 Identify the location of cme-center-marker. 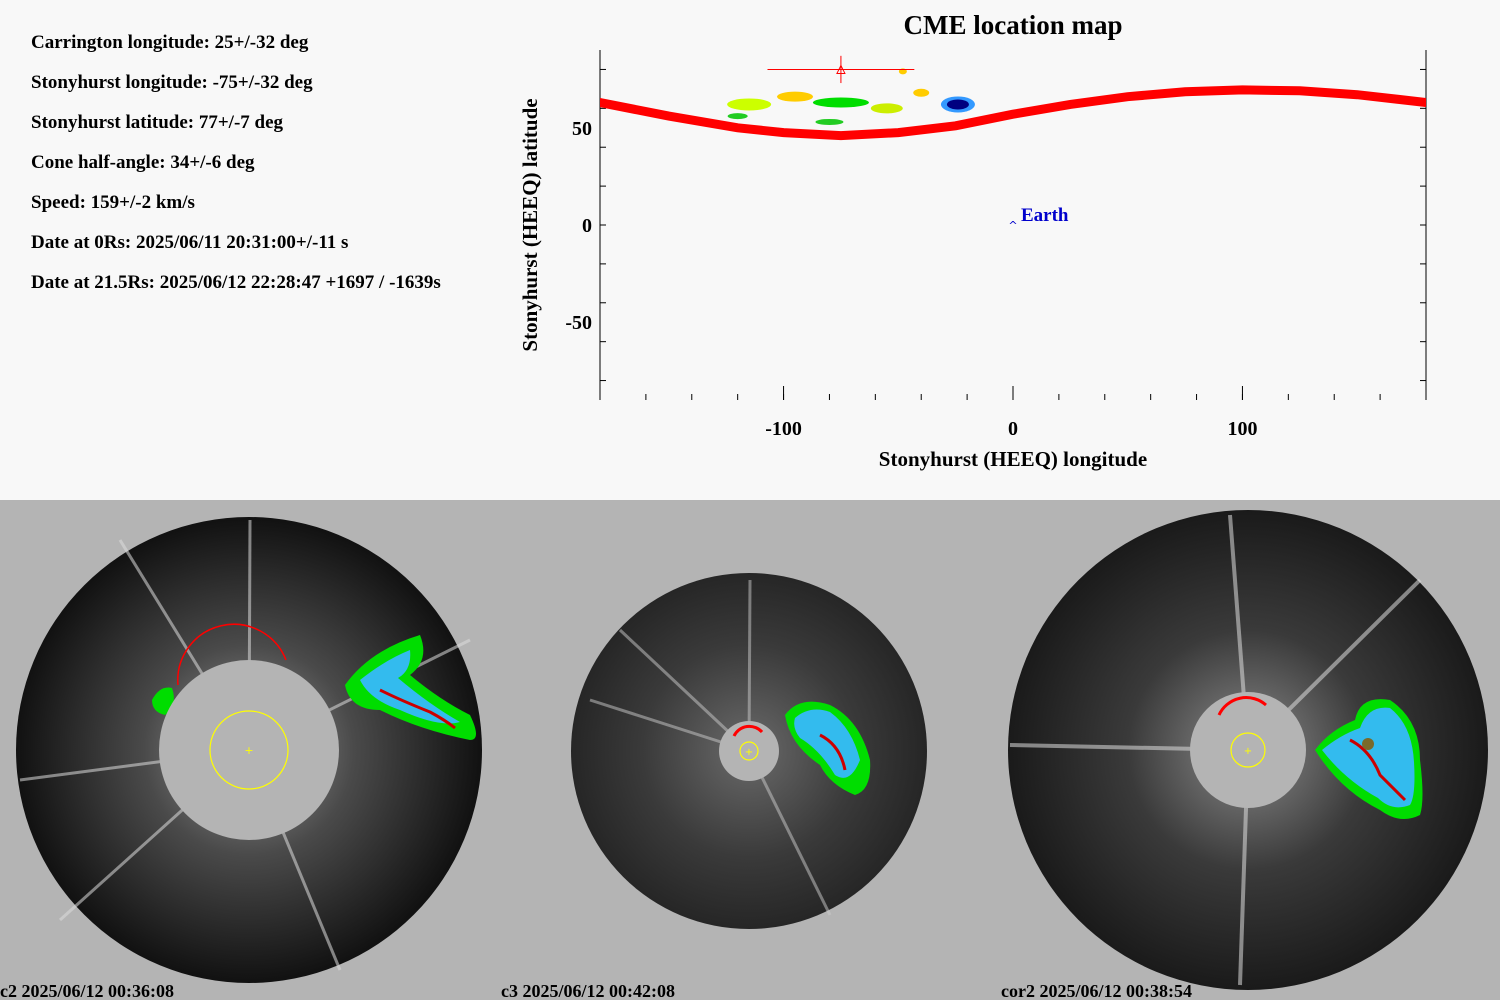
(841, 69).